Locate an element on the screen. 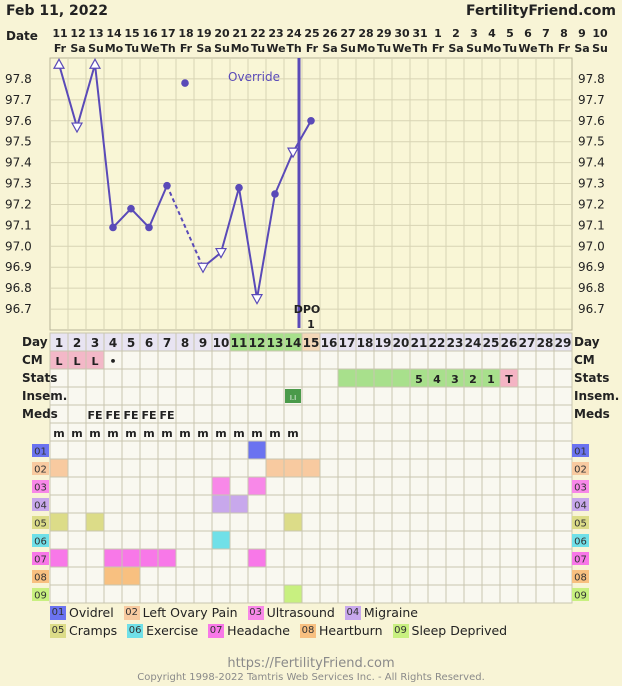  row-label-right-meds: Meds is located at coordinates (592, 414).